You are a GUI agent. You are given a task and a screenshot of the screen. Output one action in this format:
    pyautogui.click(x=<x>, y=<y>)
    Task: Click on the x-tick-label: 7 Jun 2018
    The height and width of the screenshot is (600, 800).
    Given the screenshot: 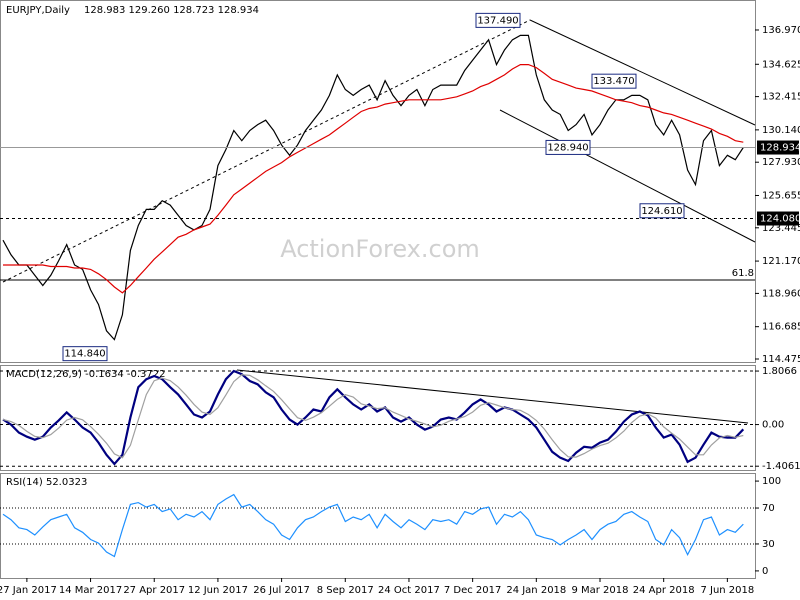 What is the action you would take?
    pyautogui.click(x=727, y=590)
    